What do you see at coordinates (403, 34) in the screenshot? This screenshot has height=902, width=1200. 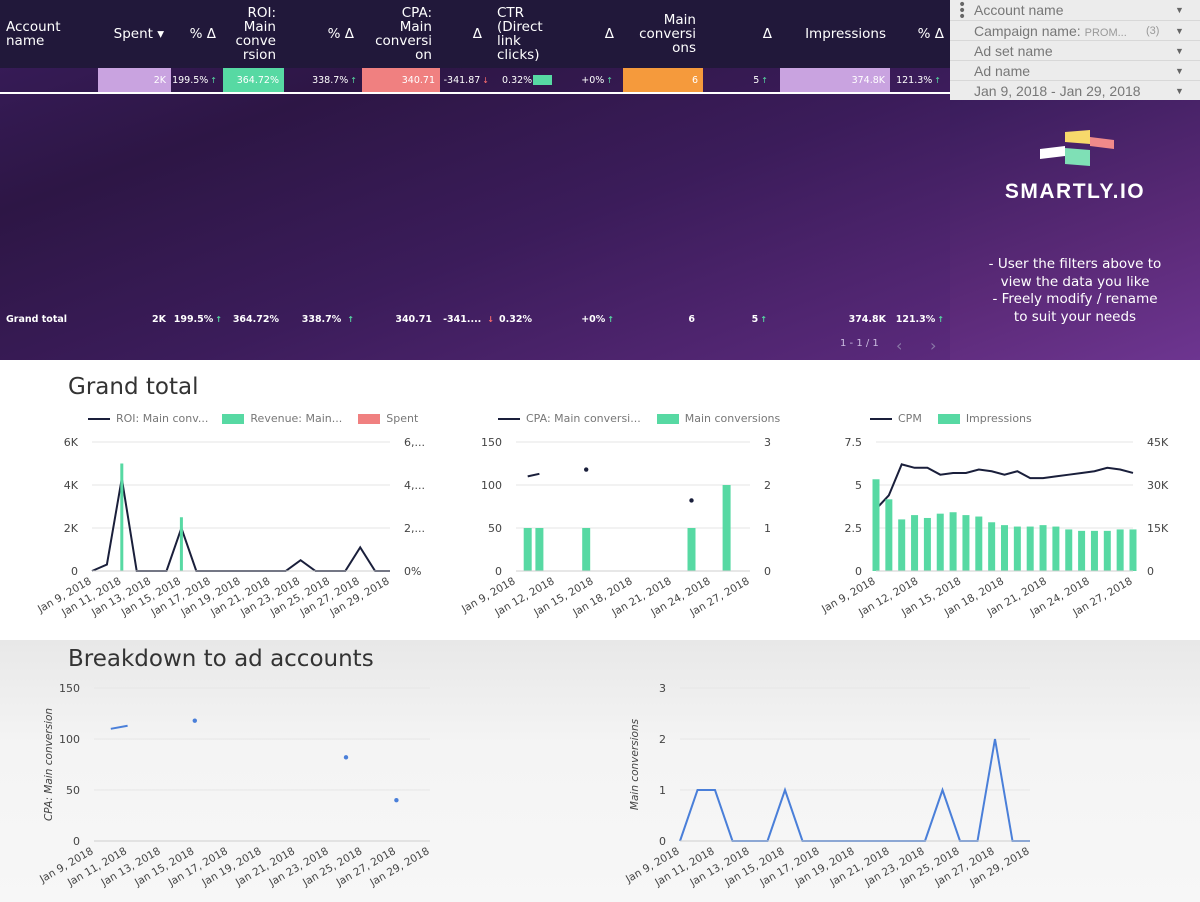 I see `col-label: CPA: Main conversi on` at bounding box center [403, 34].